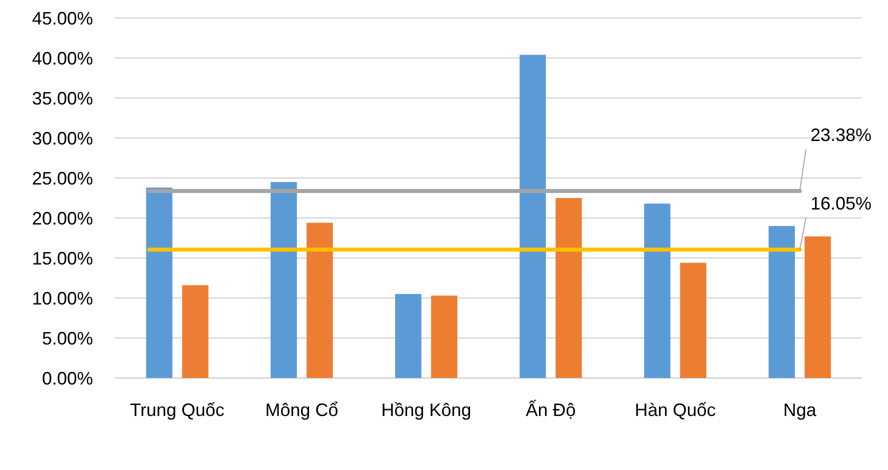  I want to click on x-tick-label: Mông Cổ, so click(301, 410).